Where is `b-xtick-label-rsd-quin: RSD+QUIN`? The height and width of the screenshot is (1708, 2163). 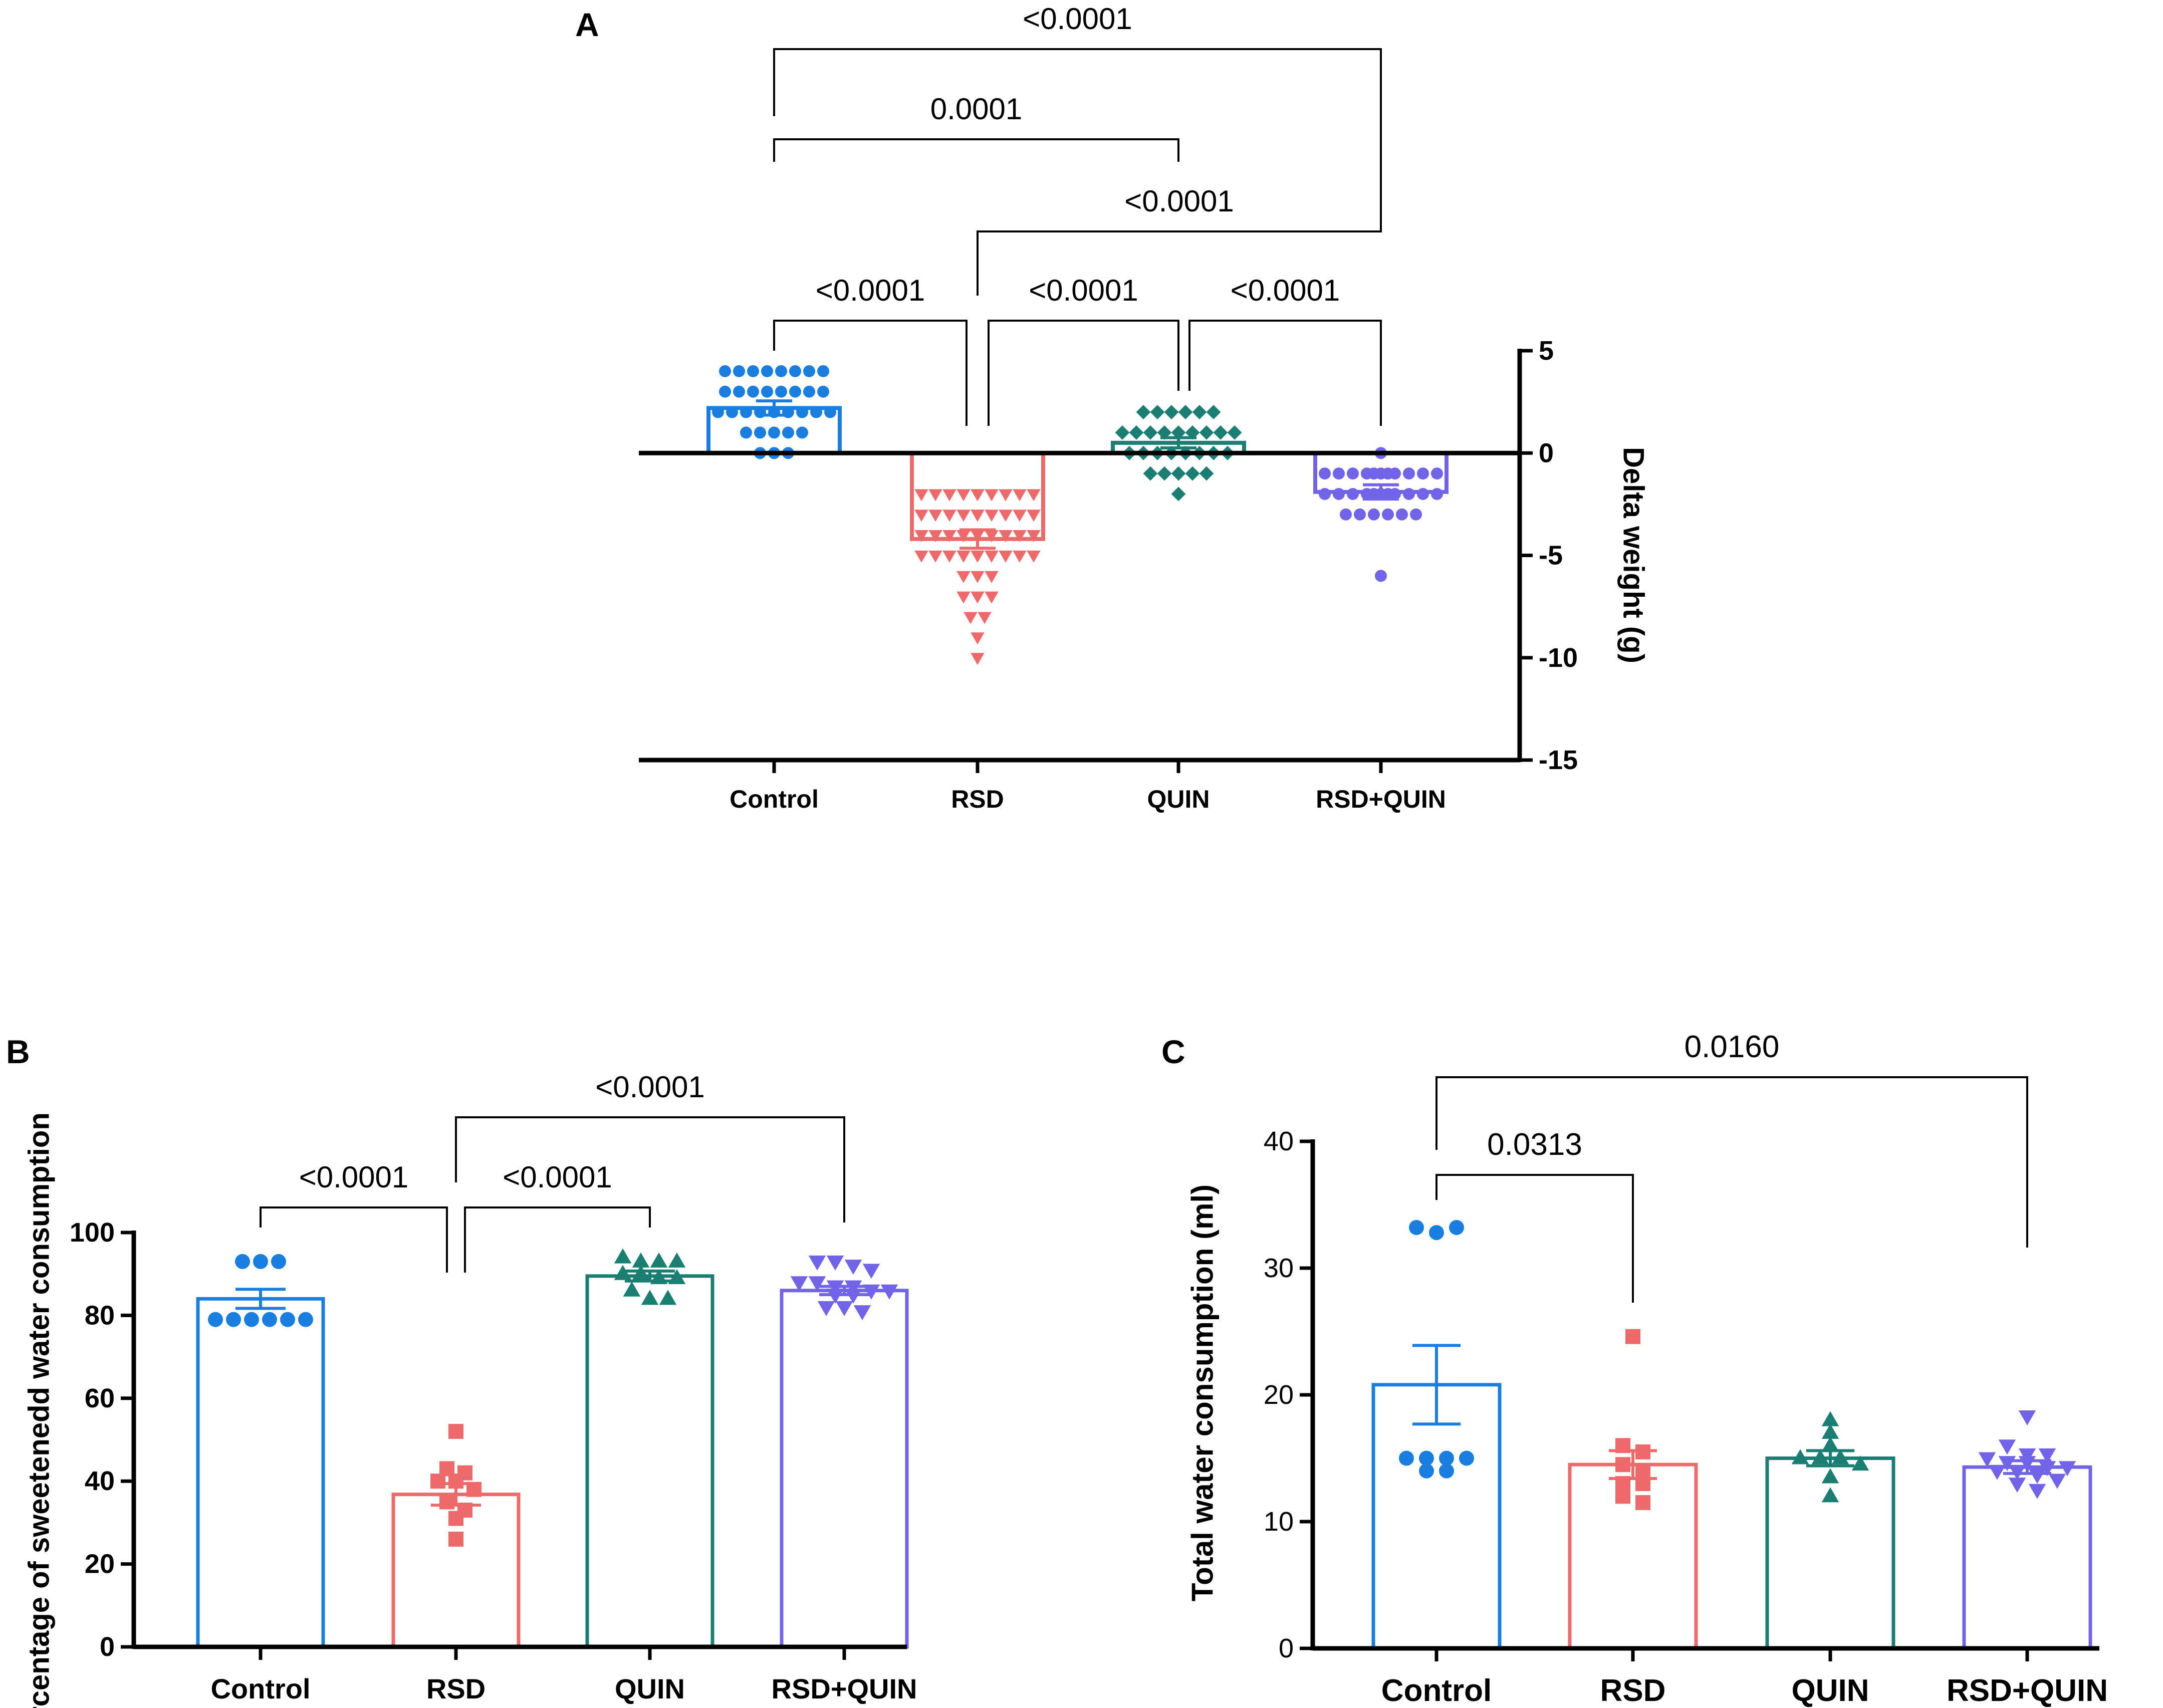 b-xtick-label-rsd-quin: RSD+QUIN is located at coordinates (844, 1688).